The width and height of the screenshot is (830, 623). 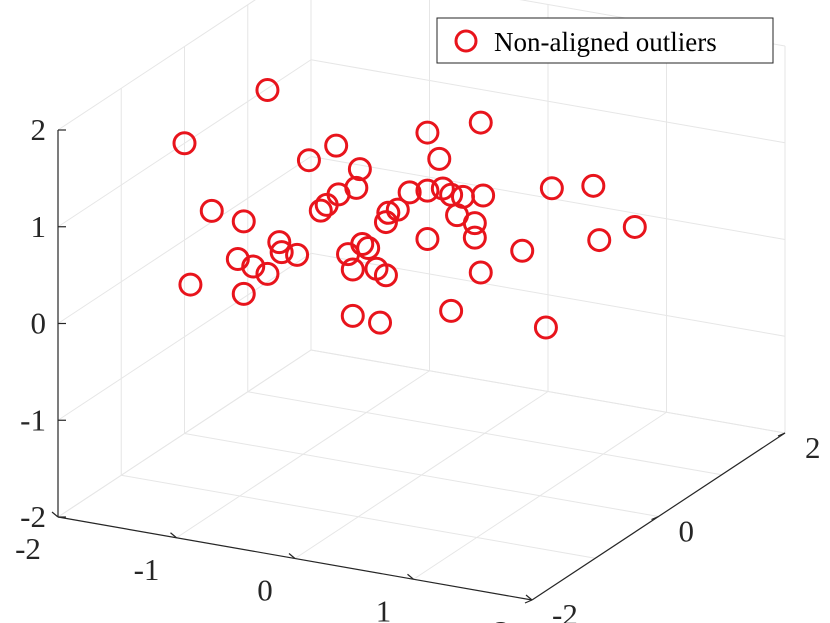 I want to click on legend: Non-aligned outliers, so click(x=605, y=40).